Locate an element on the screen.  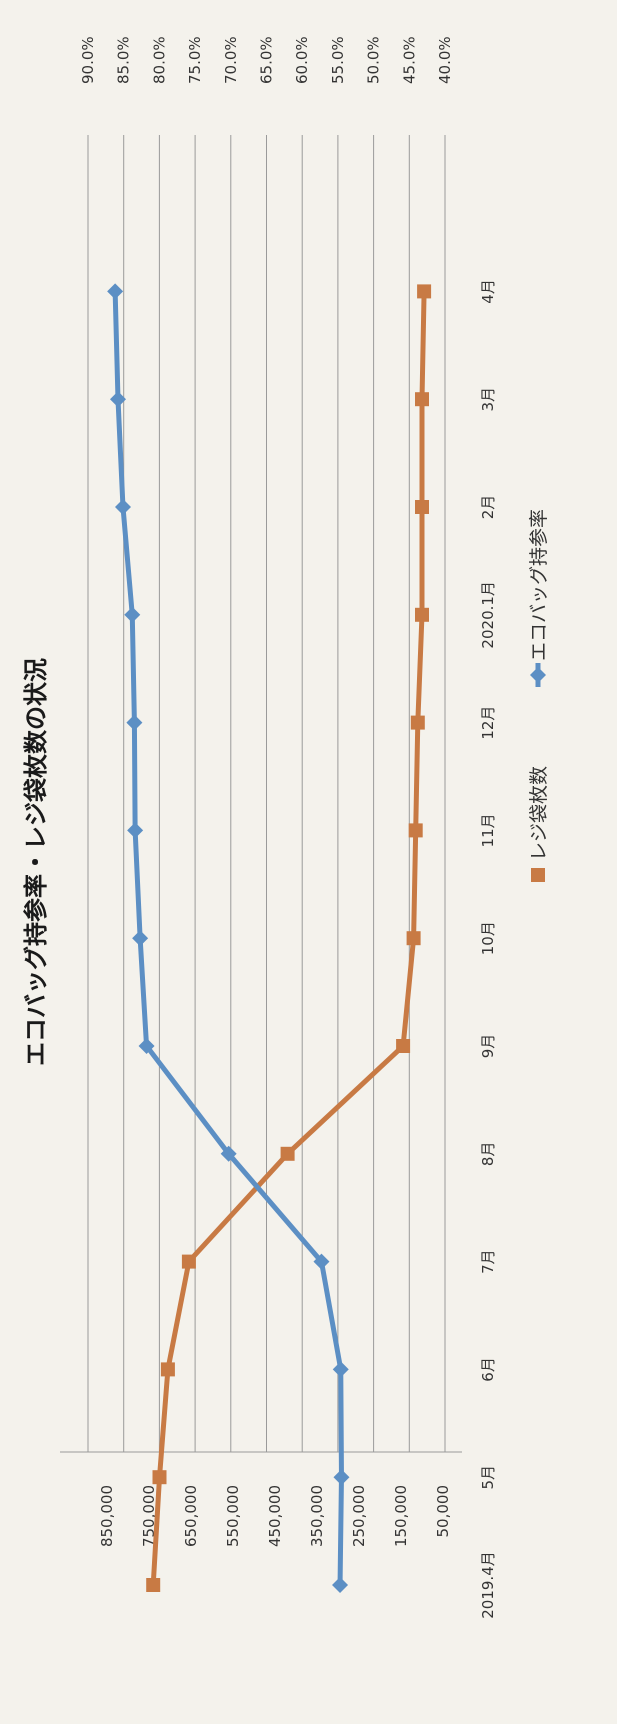
category-tick-label: 3月 is located at coordinates (488, 399).